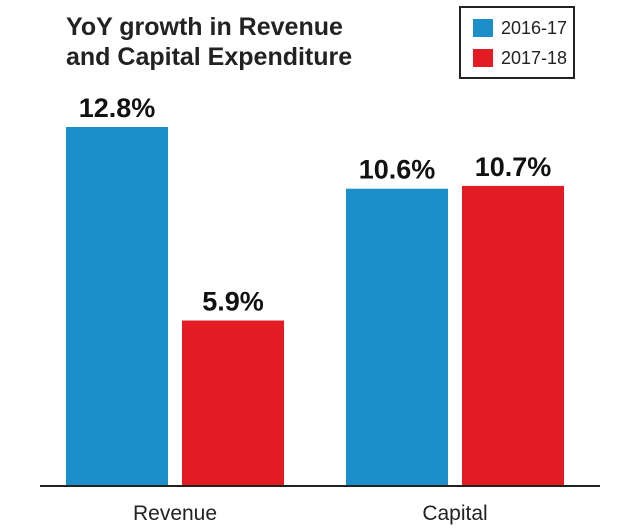 This screenshot has width=640, height=532. Describe the element at coordinates (397, 170) in the screenshot. I see `bar-value-capital-2016-17: 10.6%` at that location.